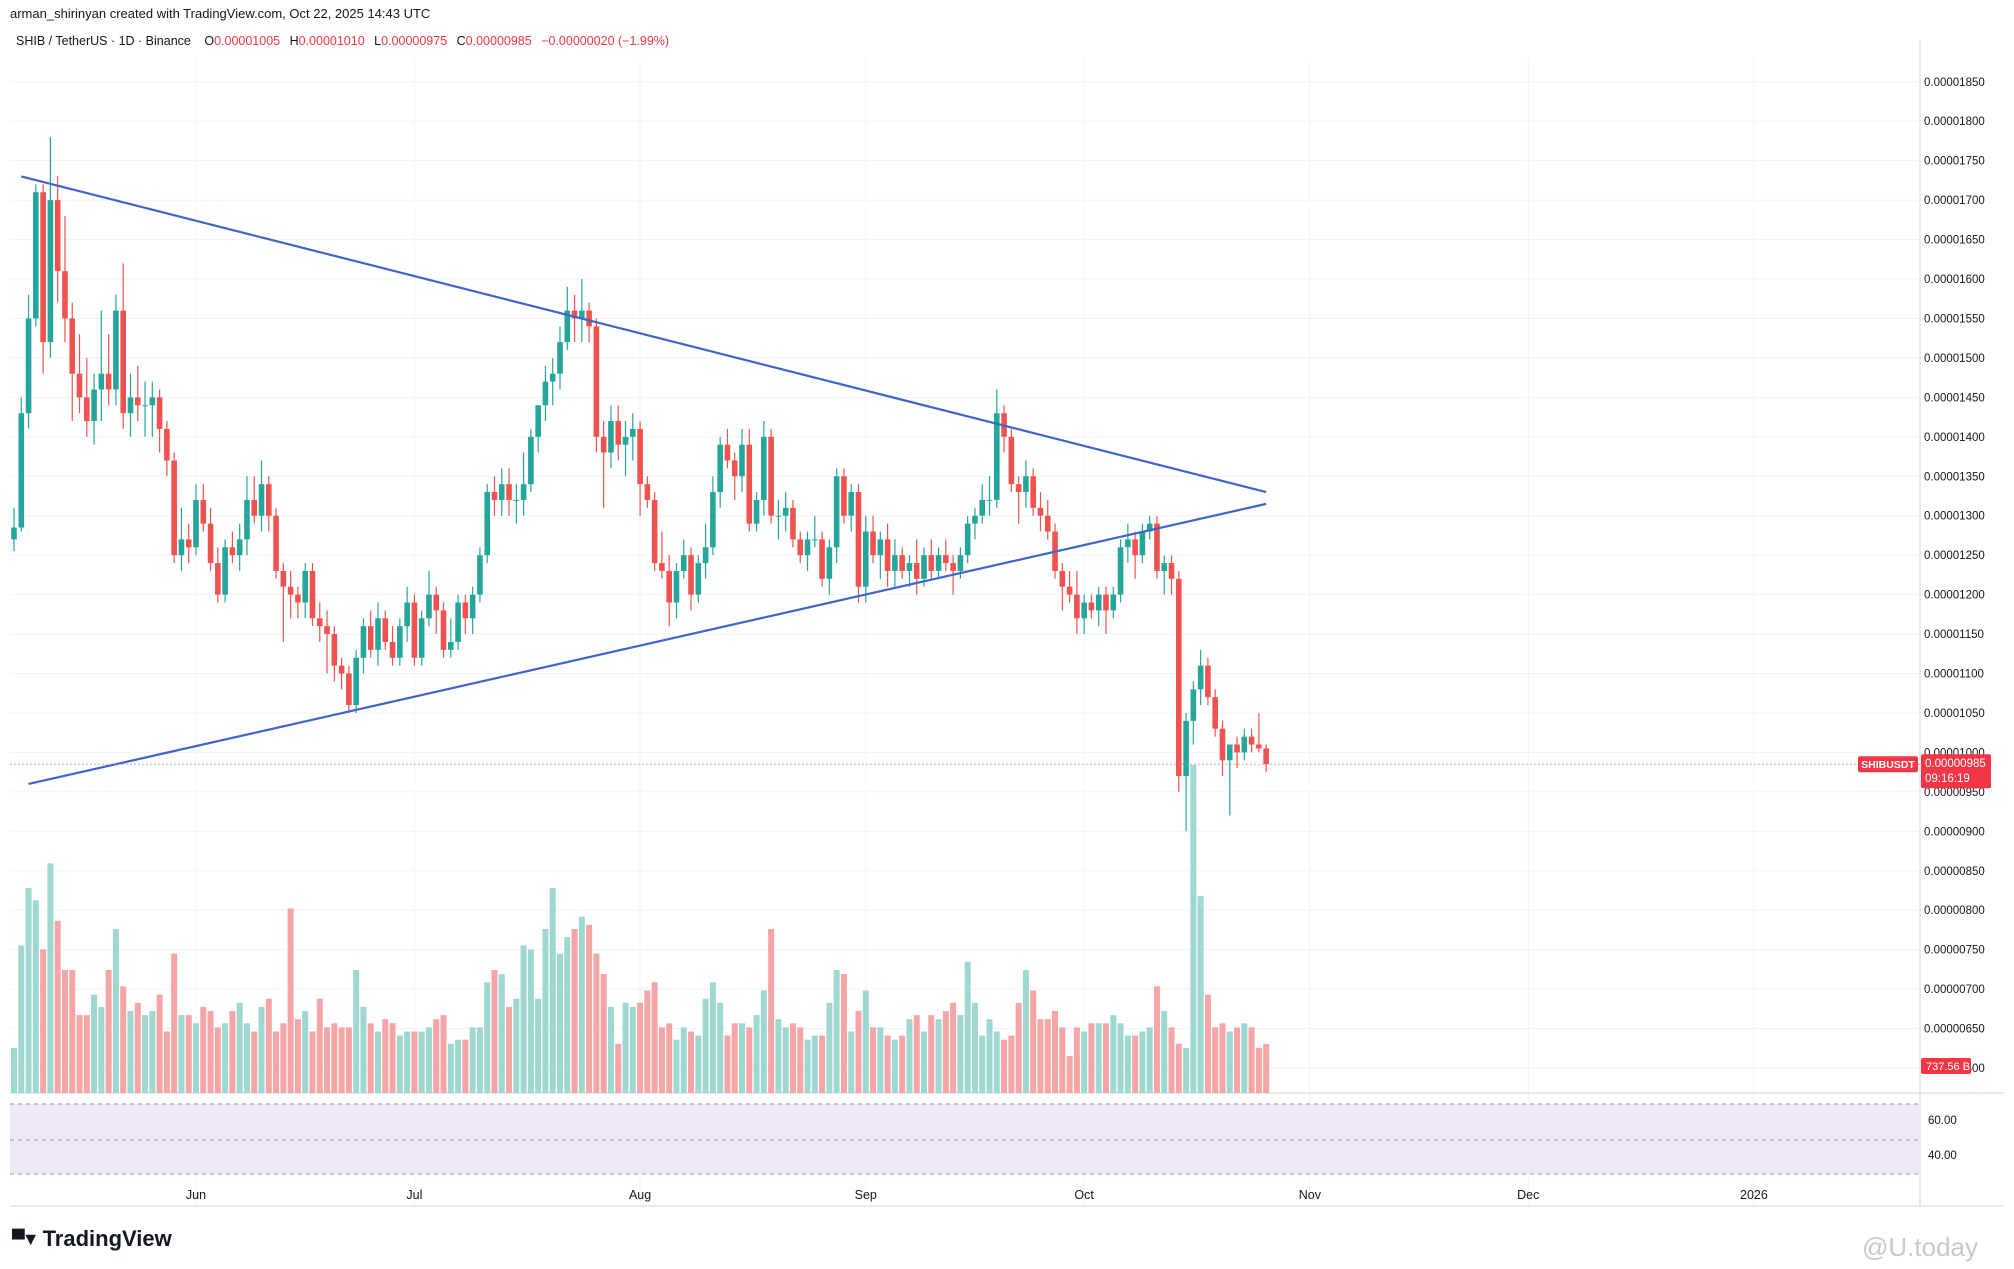 This screenshot has width=2014, height=1269. Describe the element at coordinates (1954, 990) in the screenshot. I see `y-tick-label: 0.00000700` at that location.